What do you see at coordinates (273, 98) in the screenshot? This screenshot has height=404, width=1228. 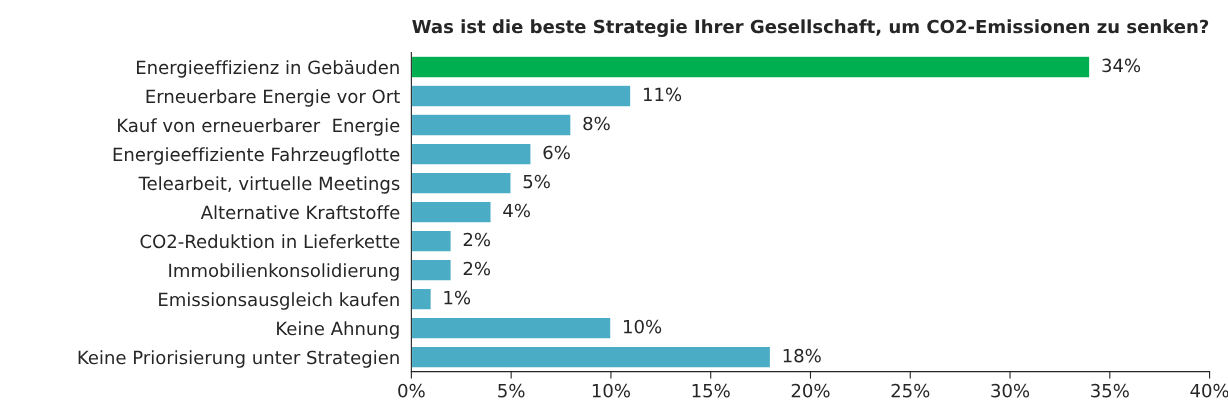 I see `y-tick-label: Erneuerbare Energie vor Ort` at bounding box center [273, 98].